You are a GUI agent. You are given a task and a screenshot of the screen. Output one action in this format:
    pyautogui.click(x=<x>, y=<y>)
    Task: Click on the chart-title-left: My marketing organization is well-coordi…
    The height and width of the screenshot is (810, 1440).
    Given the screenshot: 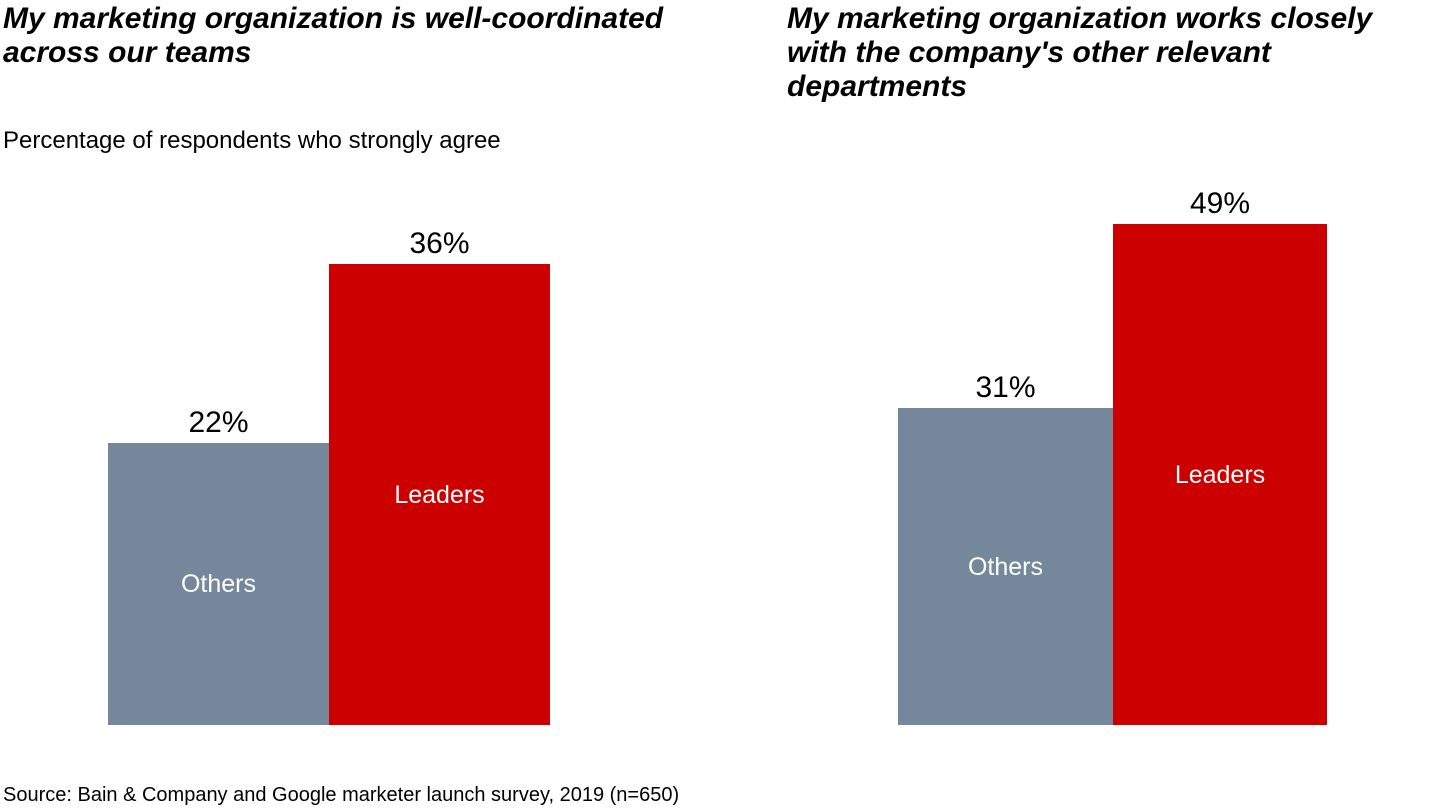 What is the action you would take?
    pyautogui.click(x=333, y=35)
    